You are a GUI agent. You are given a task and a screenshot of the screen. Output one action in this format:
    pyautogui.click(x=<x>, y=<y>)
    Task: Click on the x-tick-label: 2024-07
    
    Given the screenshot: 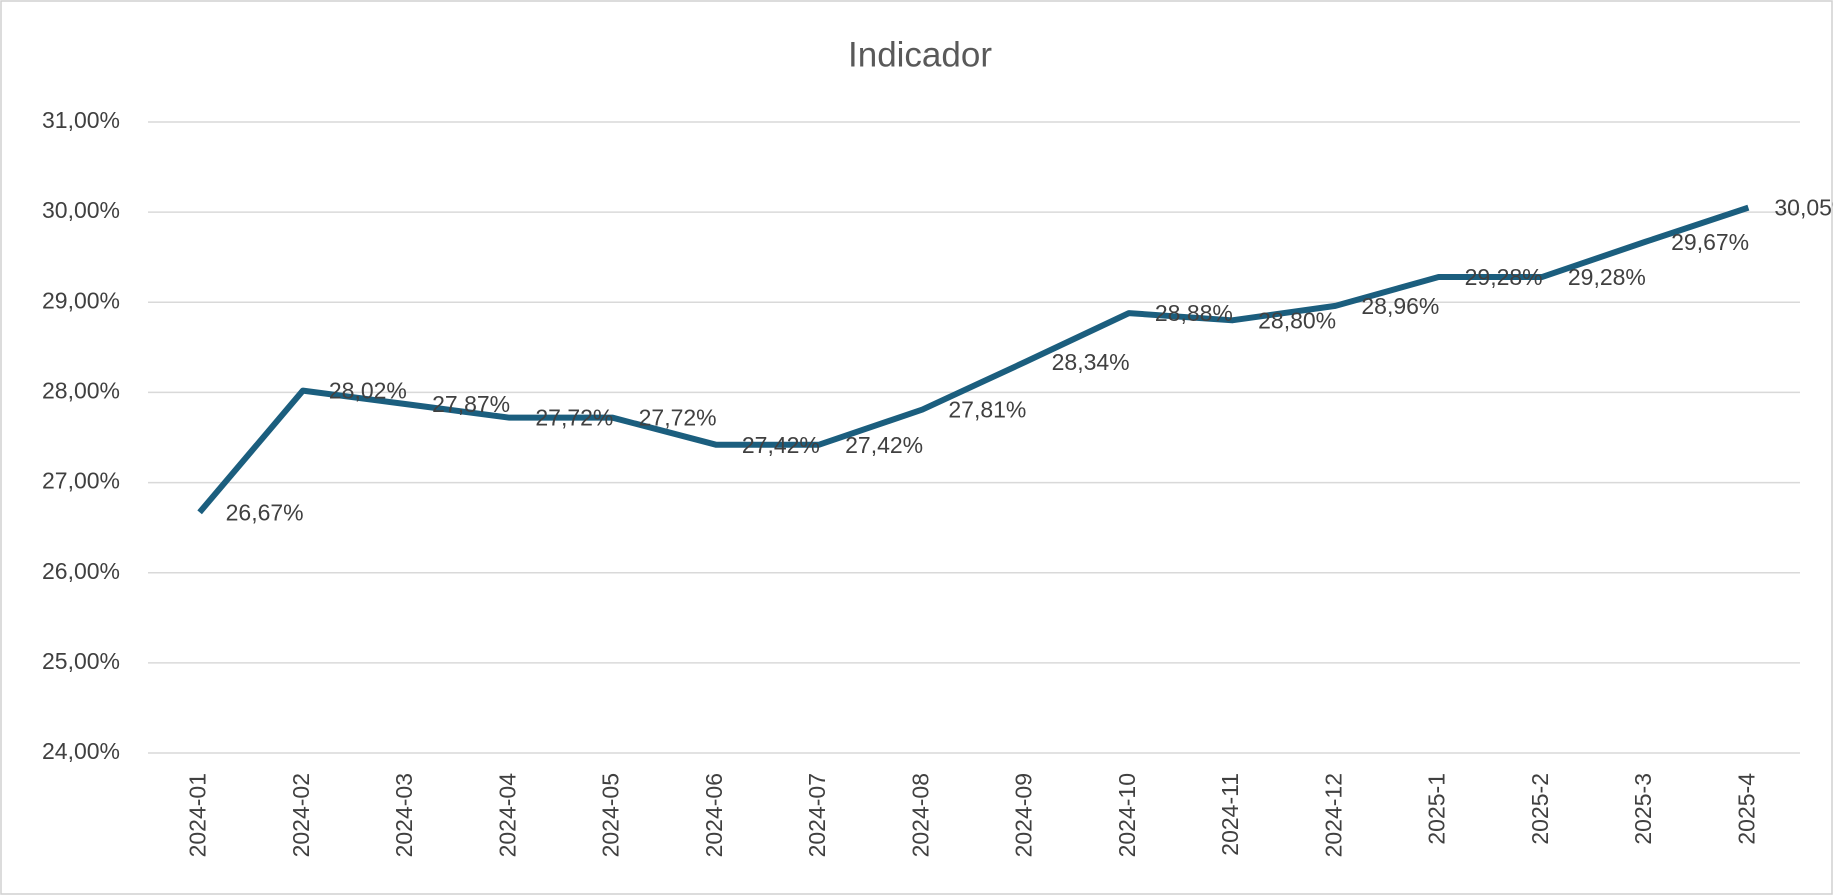 What is the action you would take?
    pyautogui.click(x=817, y=815)
    